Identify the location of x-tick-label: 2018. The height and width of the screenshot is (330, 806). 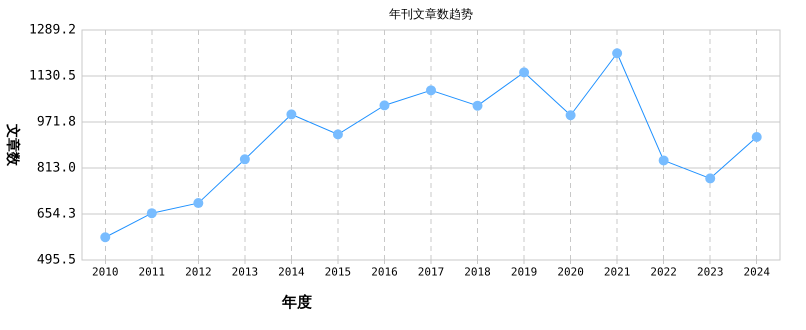
(477, 271).